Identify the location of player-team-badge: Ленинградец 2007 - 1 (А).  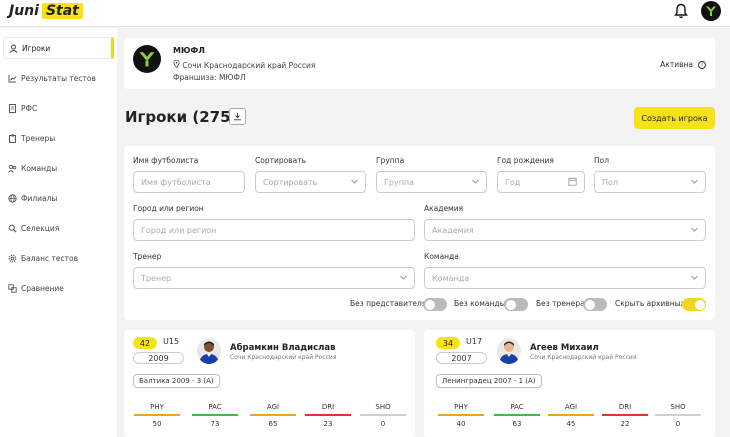
(489, 381).